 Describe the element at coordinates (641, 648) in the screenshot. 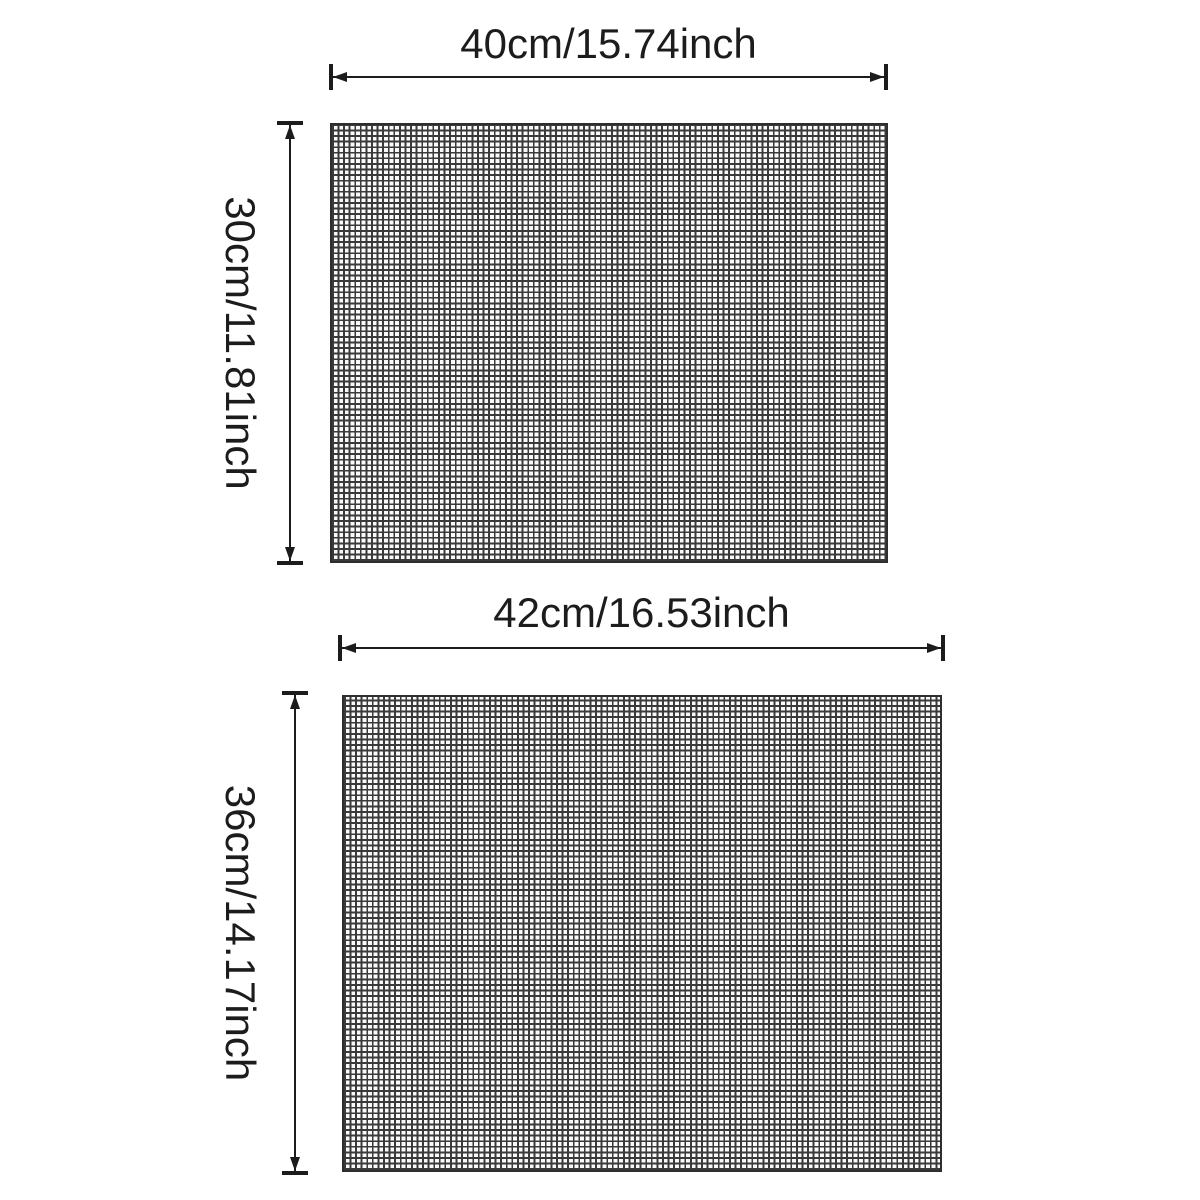

I see `bottom-sheet-width-dimension-line` at that location.